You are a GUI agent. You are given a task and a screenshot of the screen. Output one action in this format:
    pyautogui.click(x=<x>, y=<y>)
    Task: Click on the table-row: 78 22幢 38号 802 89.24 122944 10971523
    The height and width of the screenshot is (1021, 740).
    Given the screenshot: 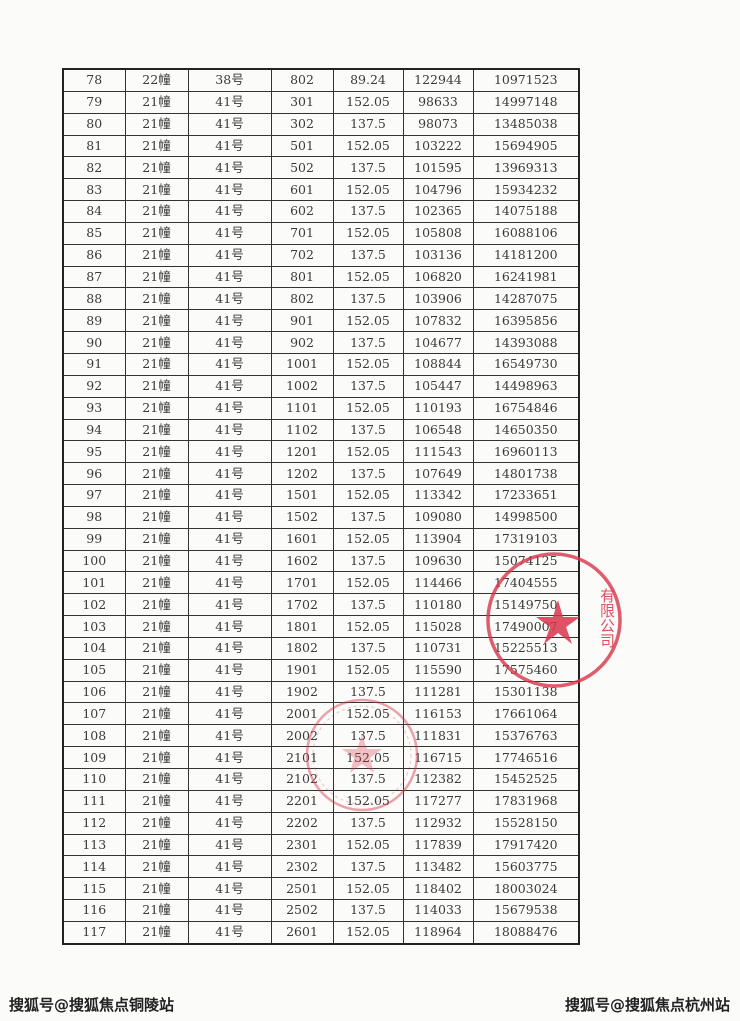 What is the action you would take?
    pyautogui.click(x=321, y=80)
    